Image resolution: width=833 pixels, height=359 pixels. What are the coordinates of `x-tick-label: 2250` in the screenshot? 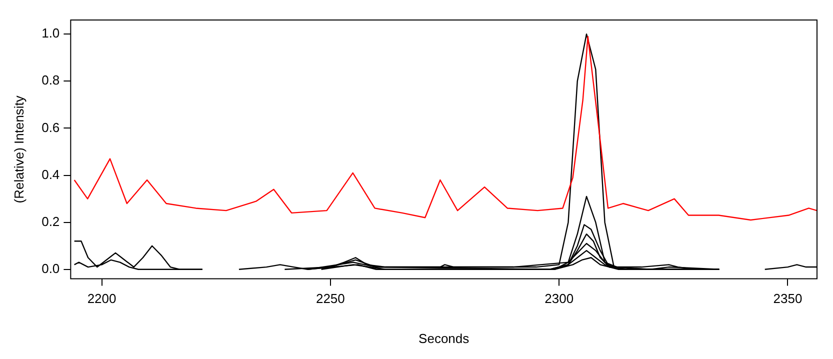 It's located at (330, 298).